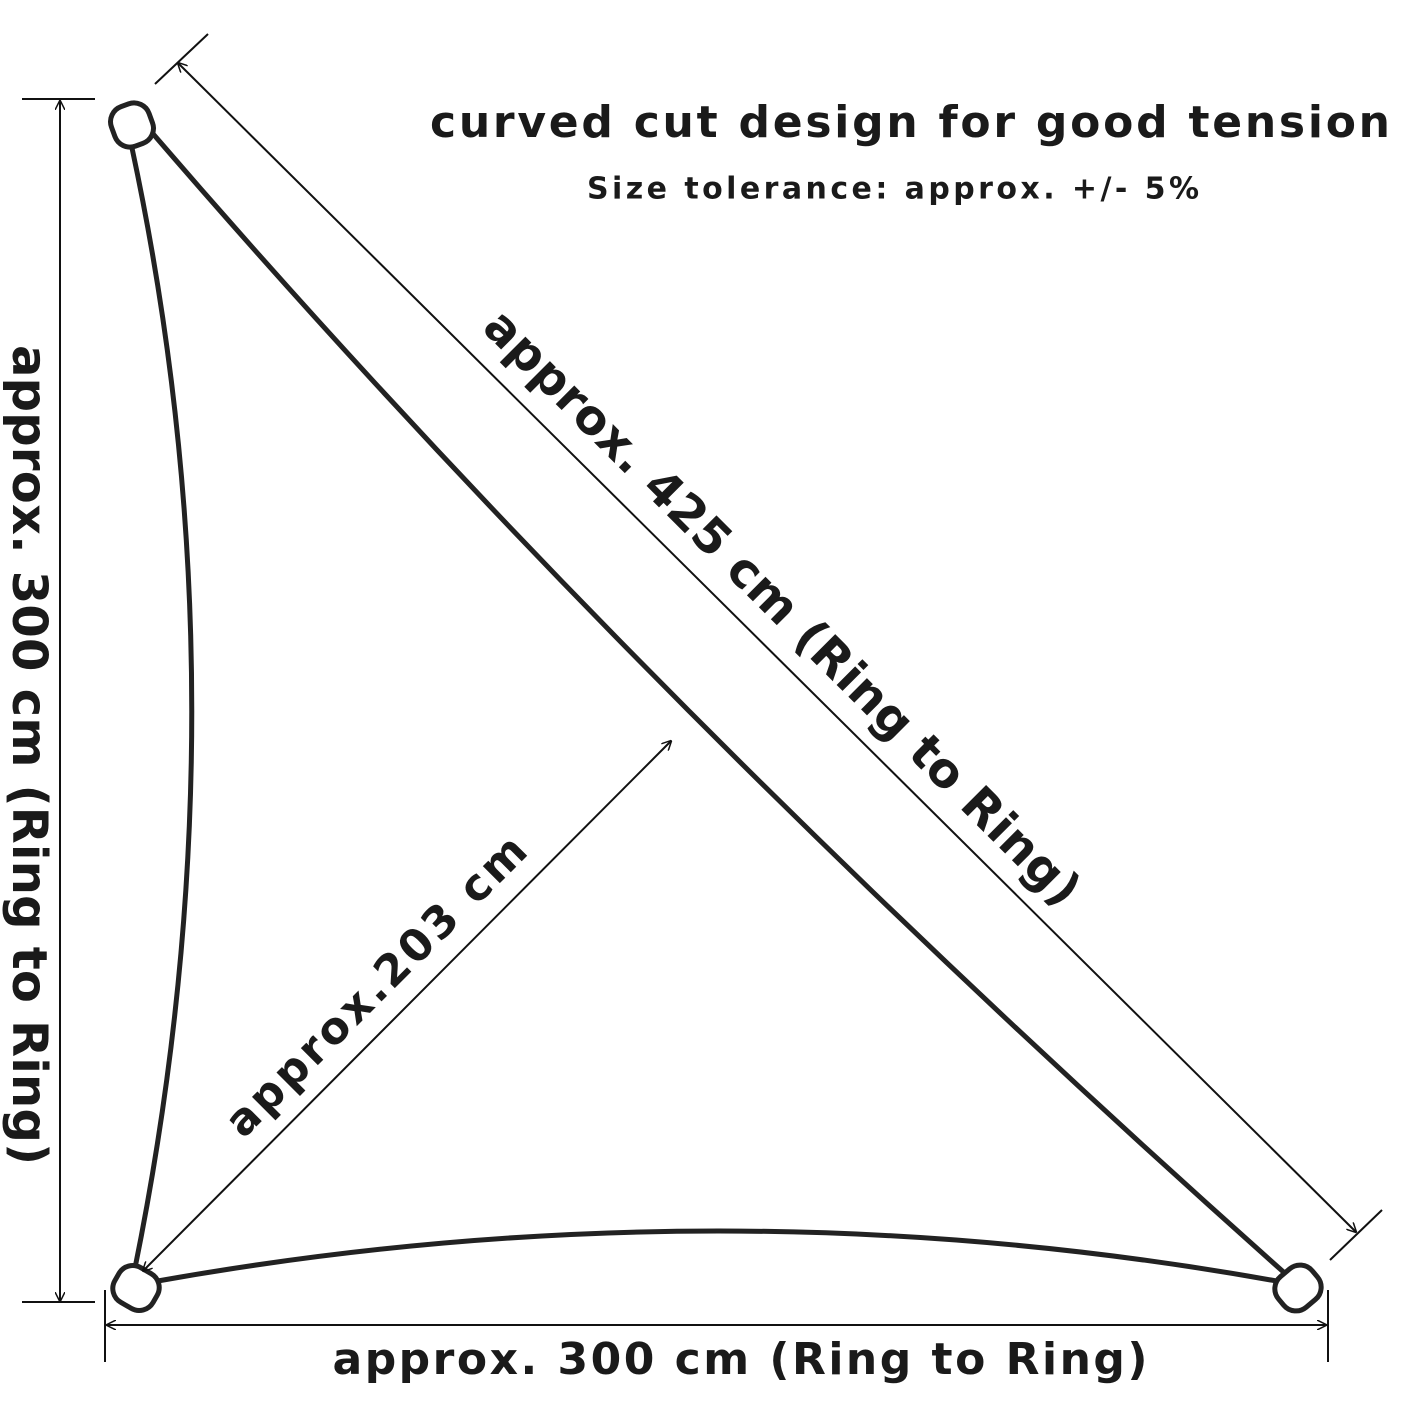 Image resolution: width=1420 pixels, height=1420 pixels. What do you see at coordinates (407, 1006) in the screenshot?
I see `dimension-line` at bounding box center [407, 1006].